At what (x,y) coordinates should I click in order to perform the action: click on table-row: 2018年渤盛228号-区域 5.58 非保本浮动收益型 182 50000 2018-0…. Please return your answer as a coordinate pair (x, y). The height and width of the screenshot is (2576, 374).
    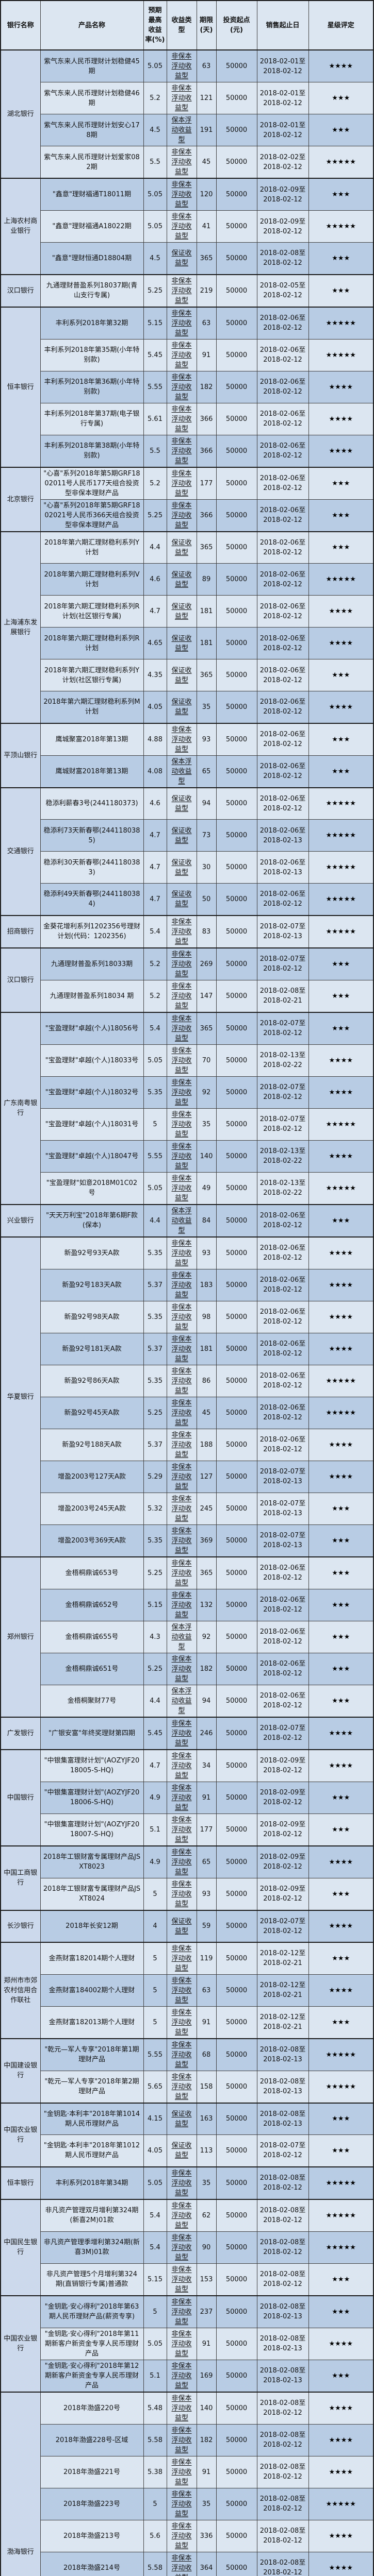
    Looking at the image, I should click on (187, 2440).